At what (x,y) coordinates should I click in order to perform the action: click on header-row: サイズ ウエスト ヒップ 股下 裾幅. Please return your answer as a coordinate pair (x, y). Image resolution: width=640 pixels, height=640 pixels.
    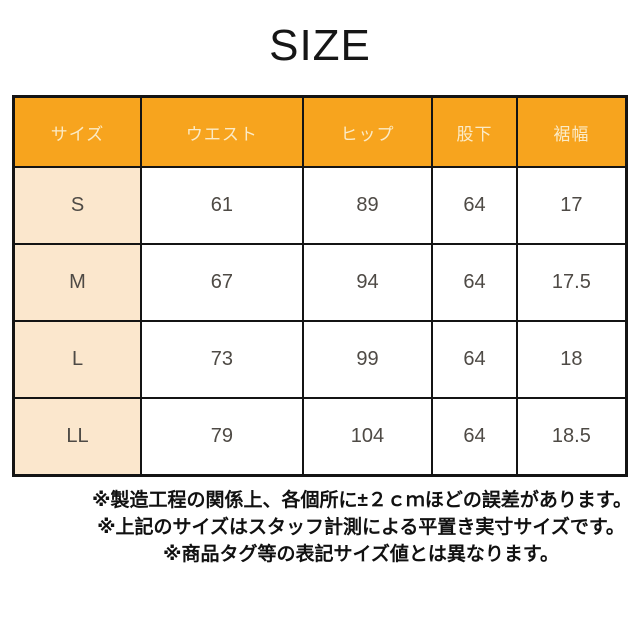
    Looking at the image, I should click on (320, 131).